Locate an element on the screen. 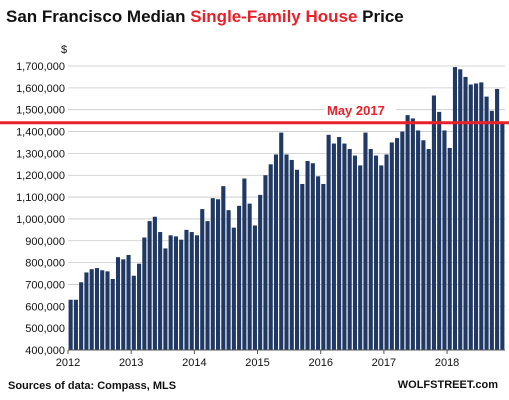  x-tick-label: 2012 is located at coordinates (68, 363).